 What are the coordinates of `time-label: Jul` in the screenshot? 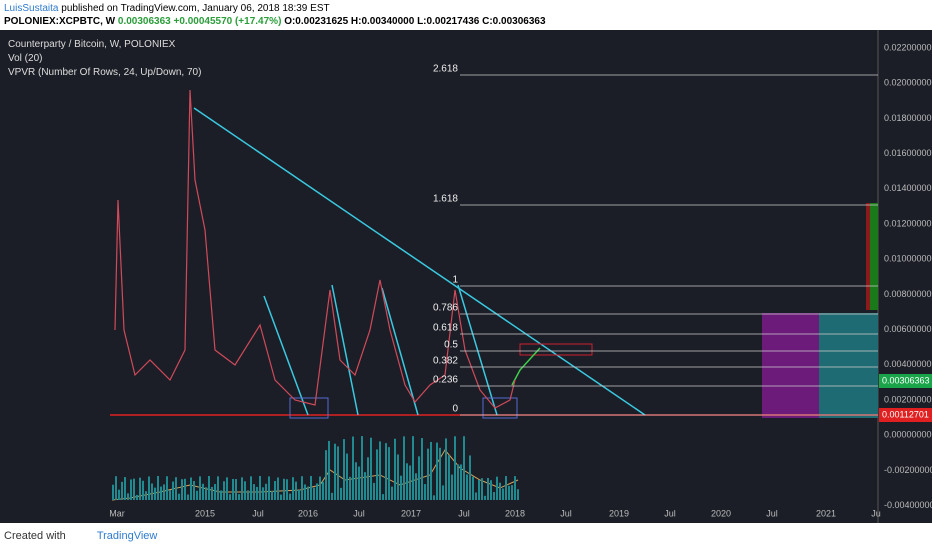 It's located at (464, 513).